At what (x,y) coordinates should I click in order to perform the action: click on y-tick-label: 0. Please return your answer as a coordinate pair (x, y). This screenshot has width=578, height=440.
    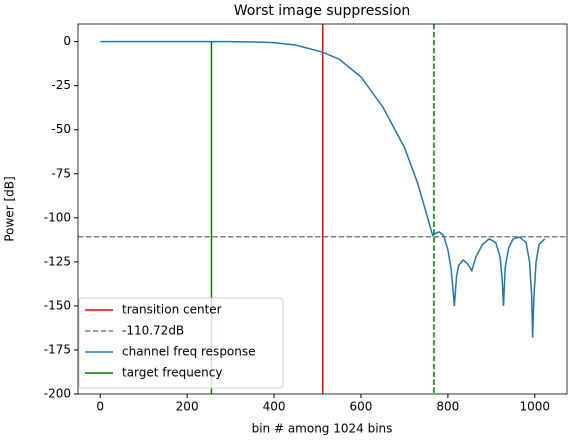
    Looking at the image, I should click on (67, 41).